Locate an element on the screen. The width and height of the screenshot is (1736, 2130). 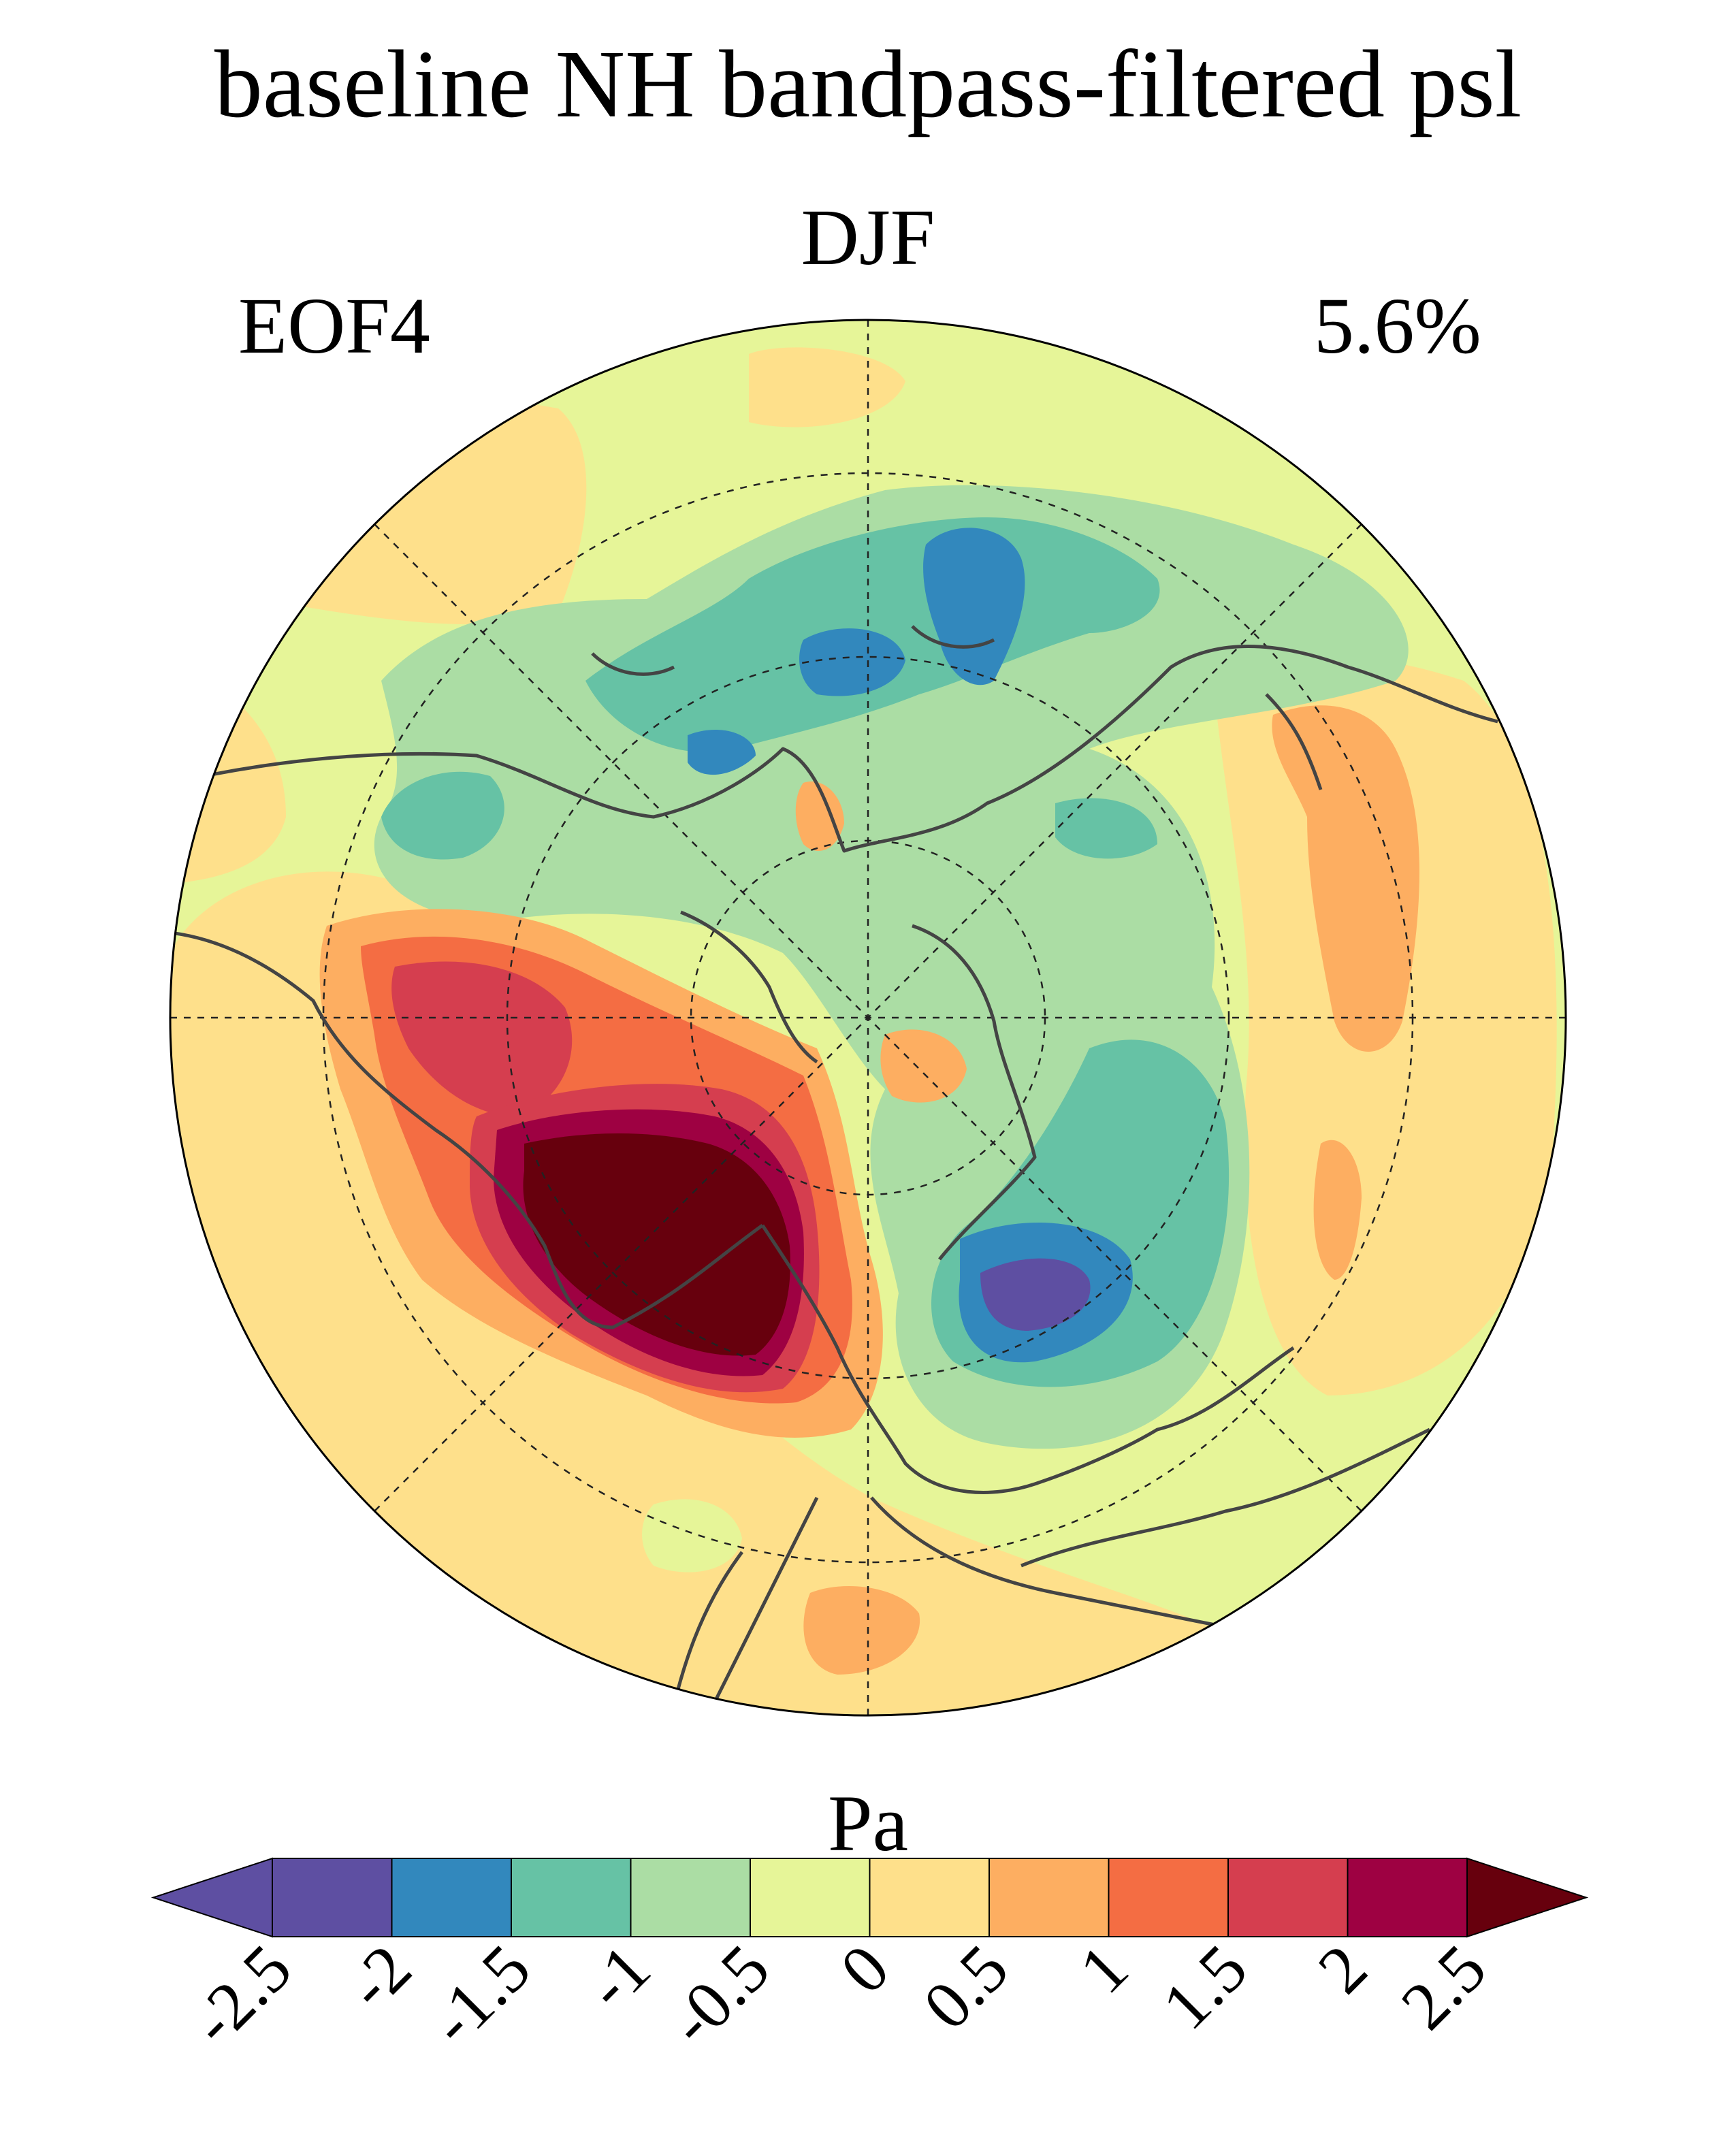
variance-explained: 5.6% is located at coordinates (1397, 325).